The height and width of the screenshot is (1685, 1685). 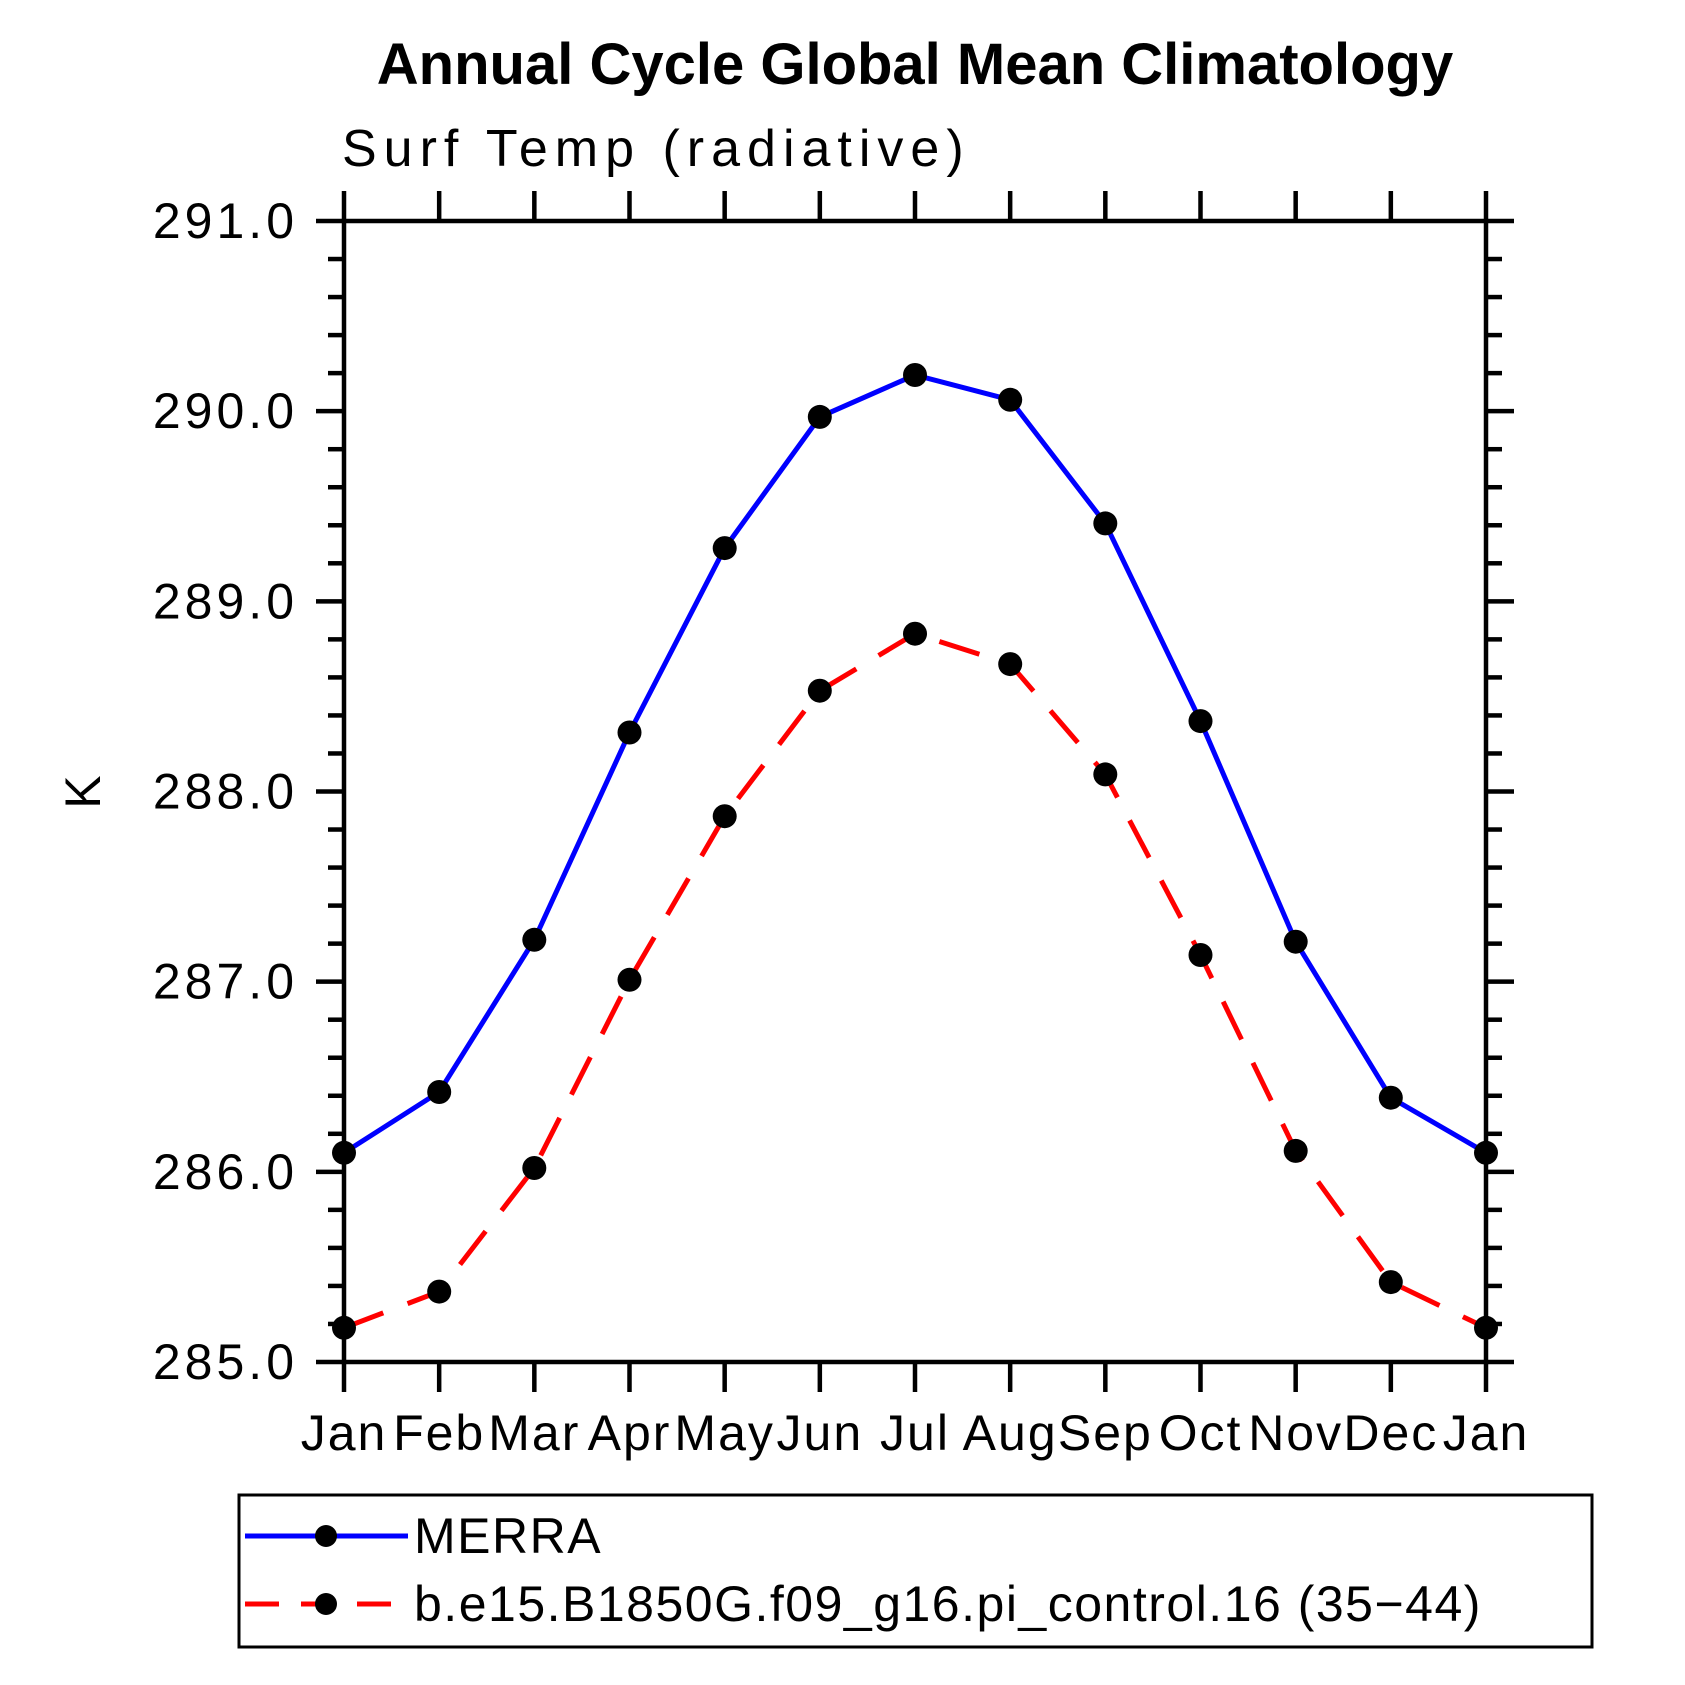 I want to click on y-tick-label: 286.0, so click(x=225, y=1172).